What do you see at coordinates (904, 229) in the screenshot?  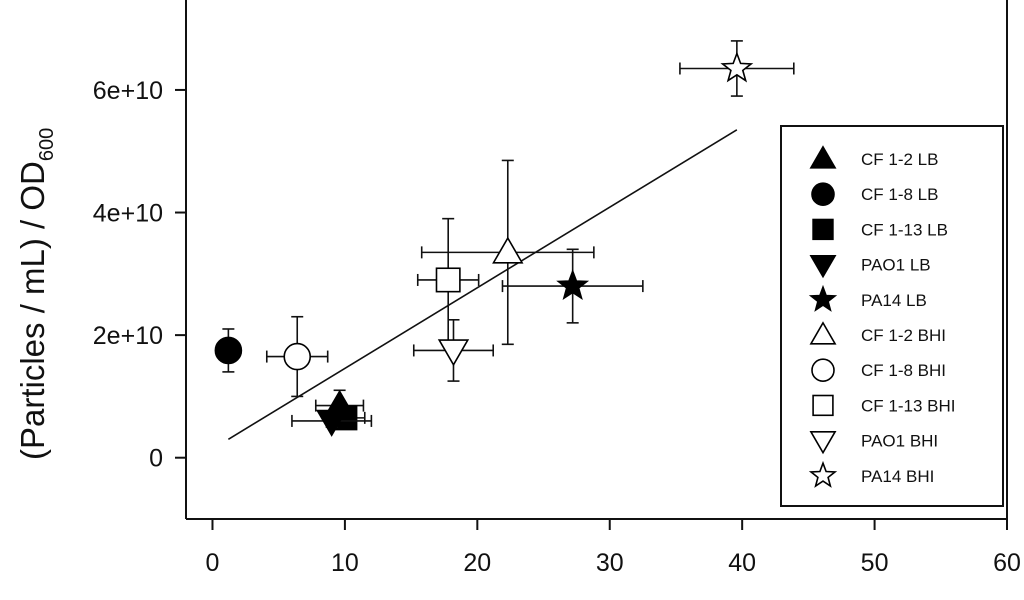 I see `legend-label: CF 1-13 LB` at bounding box center [904, 229].